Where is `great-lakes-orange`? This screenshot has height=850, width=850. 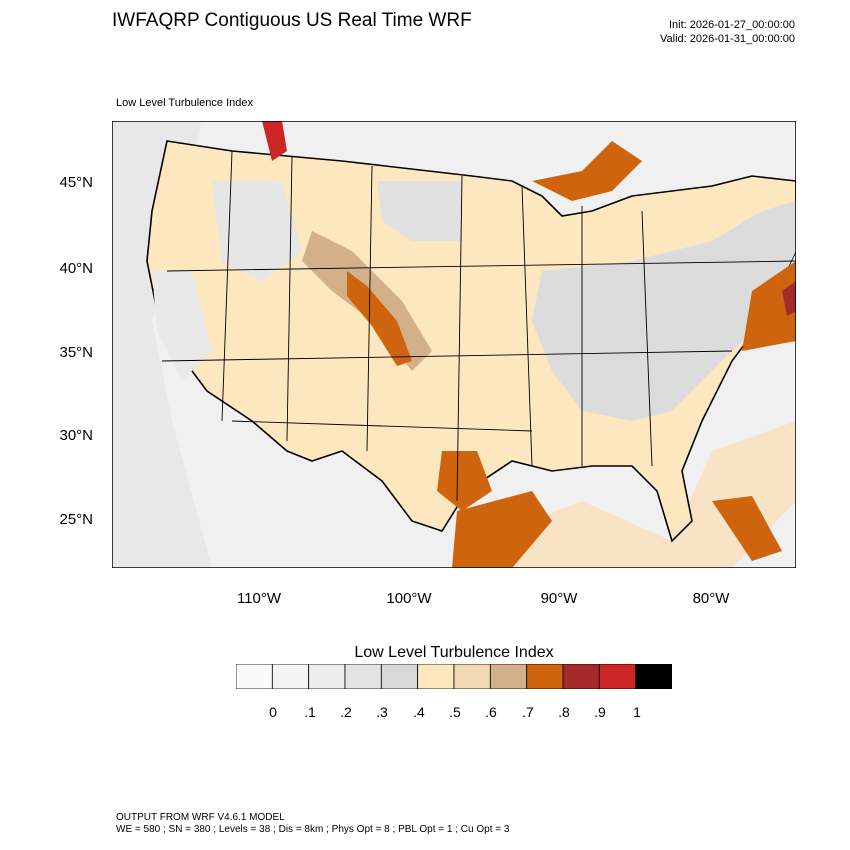
great-lakes-orange is located at coordinates (587, 171).